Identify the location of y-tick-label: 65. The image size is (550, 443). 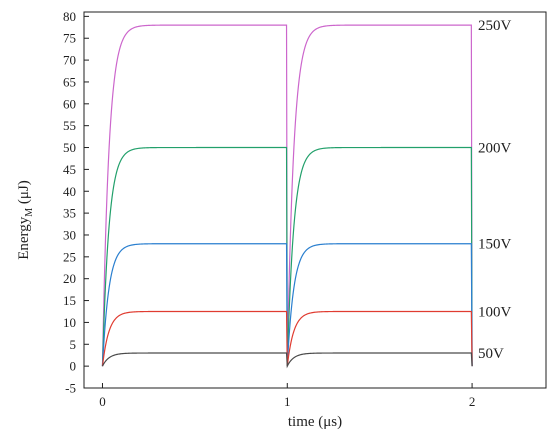
(69, 81).